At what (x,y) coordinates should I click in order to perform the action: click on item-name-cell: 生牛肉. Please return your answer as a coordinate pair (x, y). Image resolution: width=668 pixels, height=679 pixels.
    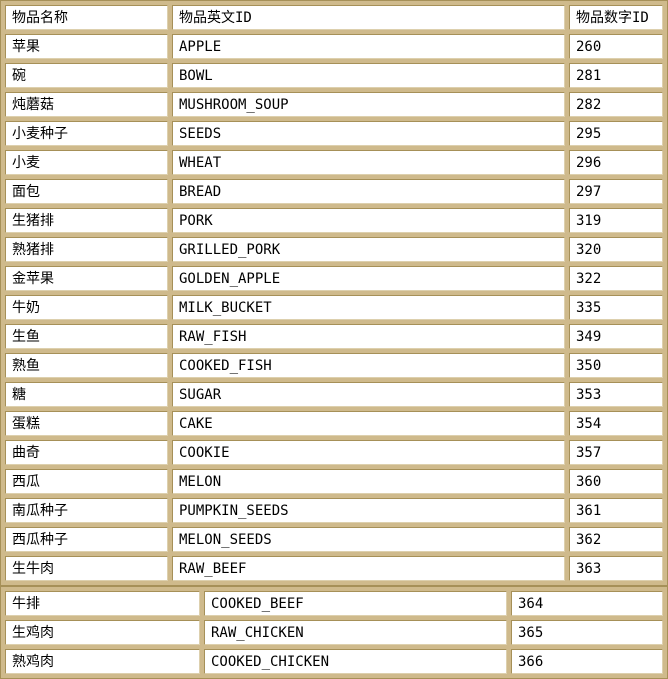
    Looking at the image, I should click on (86, 568).